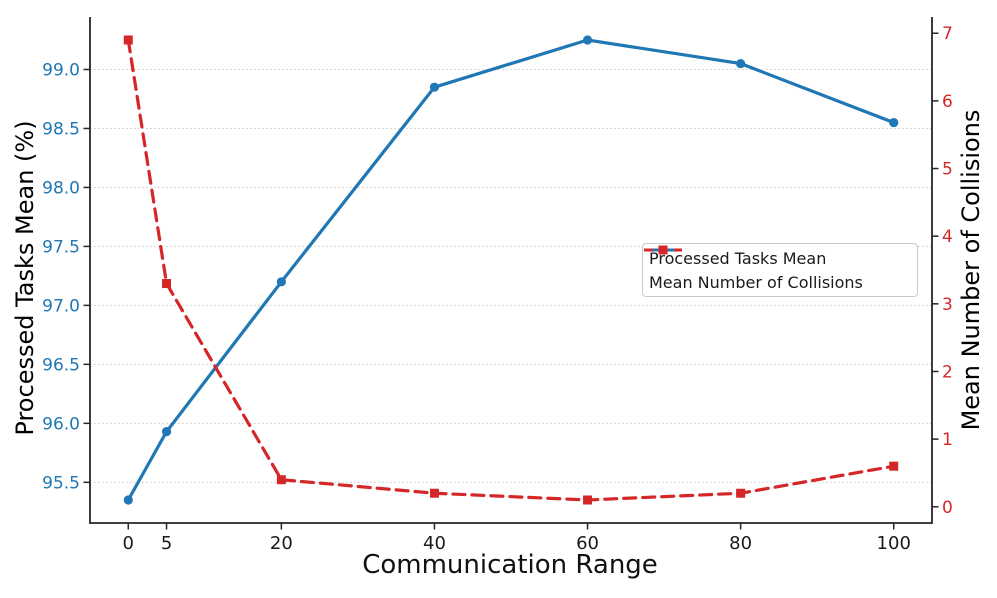 This screenshot has width=997, height=598. Describe the element at coordinates (166, 543) in the screenshot. I see `x-tick-label: 5` at that location.